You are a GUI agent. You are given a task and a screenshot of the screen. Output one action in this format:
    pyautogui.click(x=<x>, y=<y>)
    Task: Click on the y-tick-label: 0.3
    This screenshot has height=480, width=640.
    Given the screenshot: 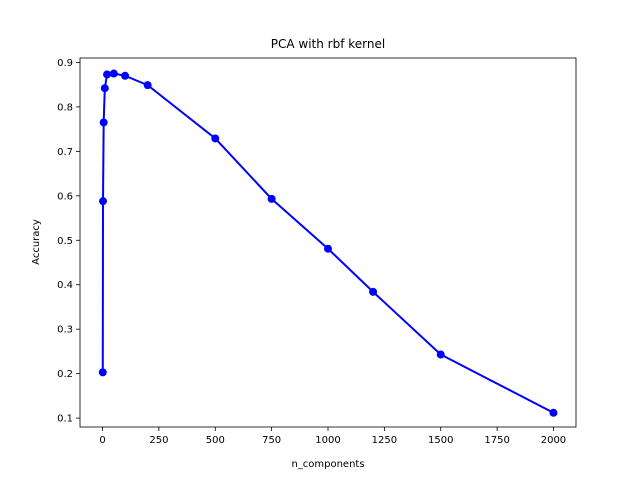 What is the action you would take?
    pyautogui.click(x=65, y=330)
    